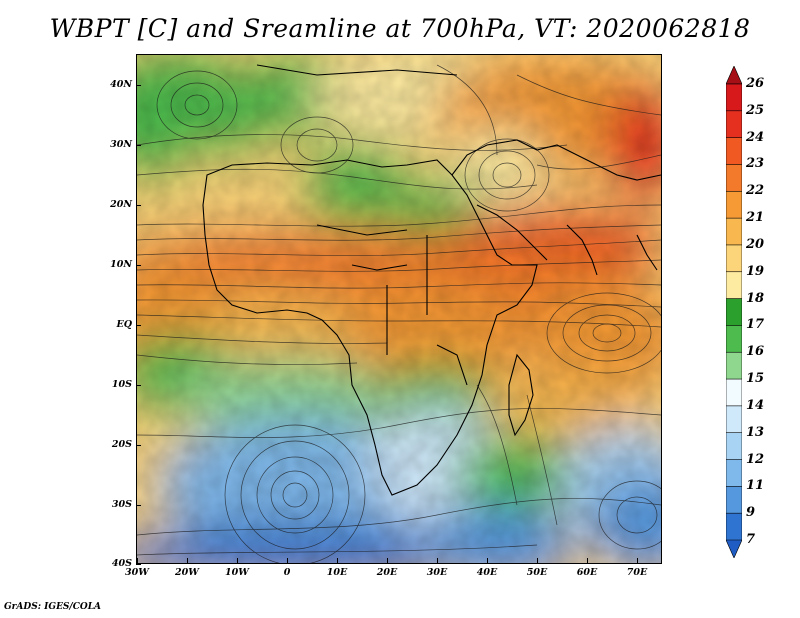  I want to click on colorbar-label: 11, so click(755, 486).